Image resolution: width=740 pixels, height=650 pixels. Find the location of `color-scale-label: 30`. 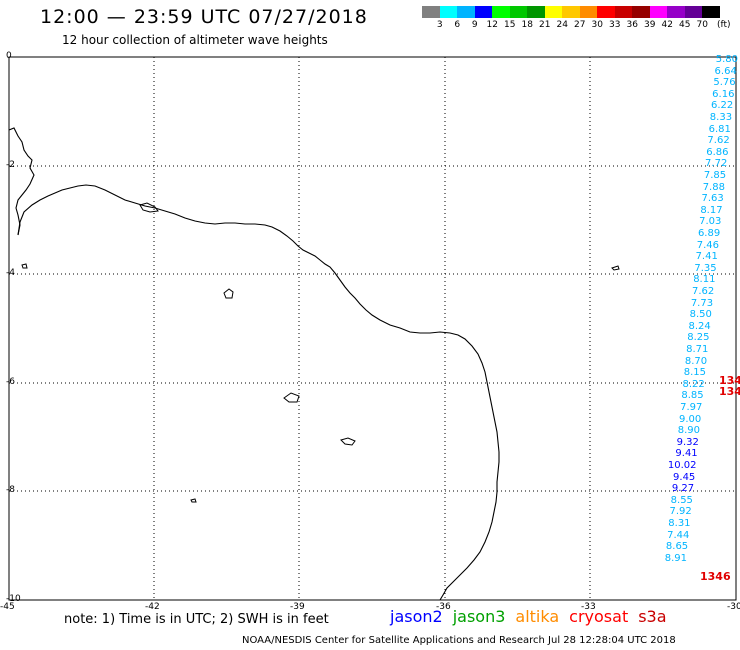

color-scale-label: 30 is located at coordinates (597, 25).